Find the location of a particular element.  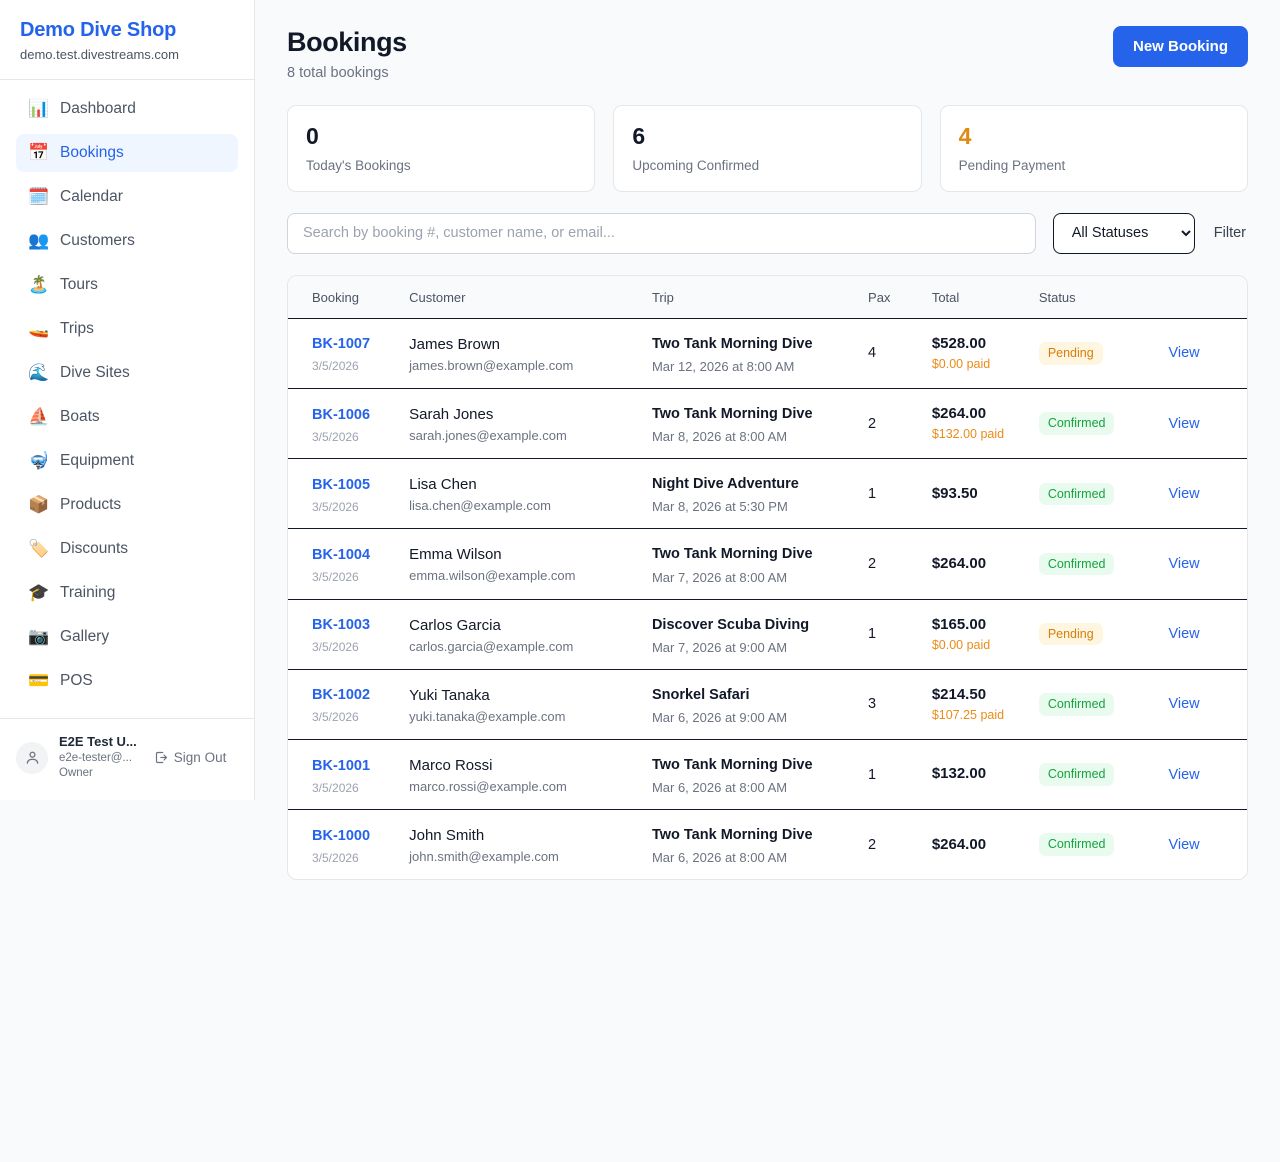

trip-name: Two Tank Morning Dive is located at coordinates (732, 414).